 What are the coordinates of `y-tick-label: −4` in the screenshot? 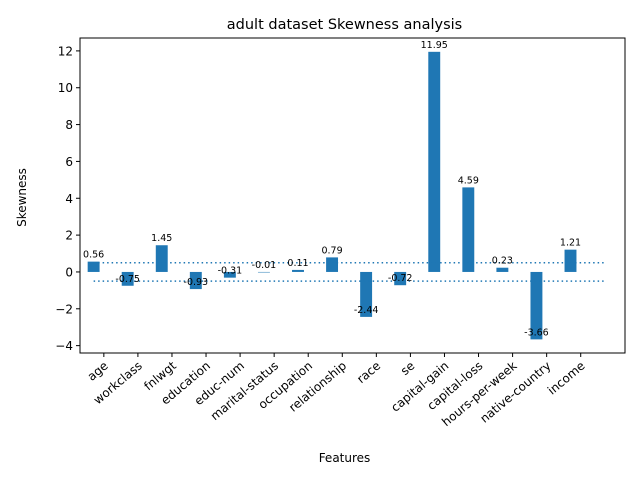 It's located at (64, 346).